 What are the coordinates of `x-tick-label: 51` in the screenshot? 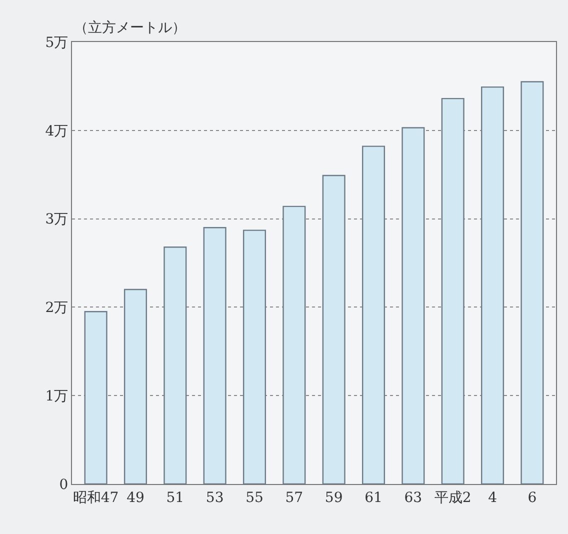 It's located at (175, 498).